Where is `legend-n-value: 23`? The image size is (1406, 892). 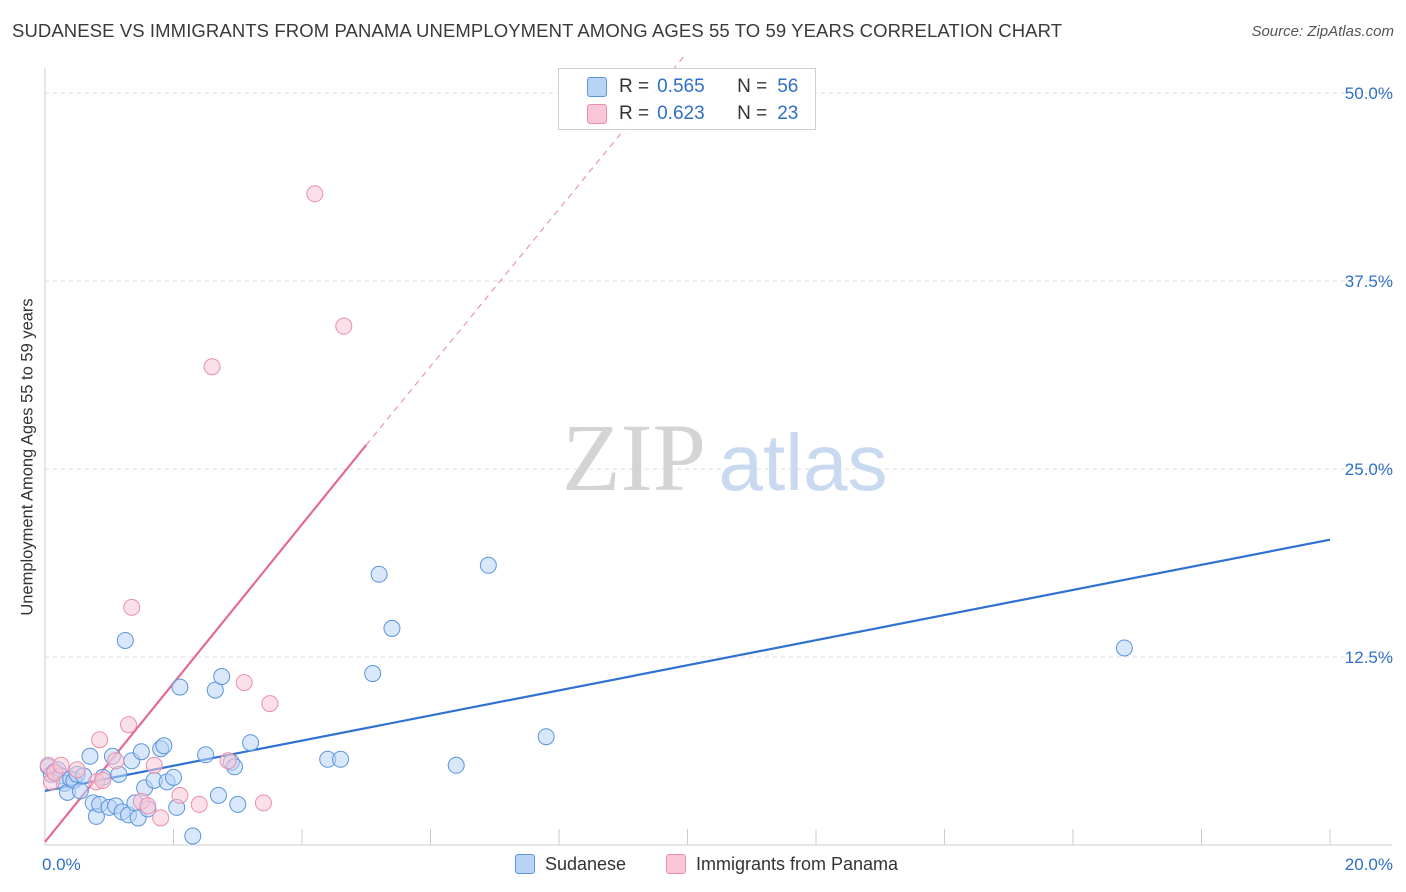
legend-n-value: 23 is located at coordinates (788, 113).